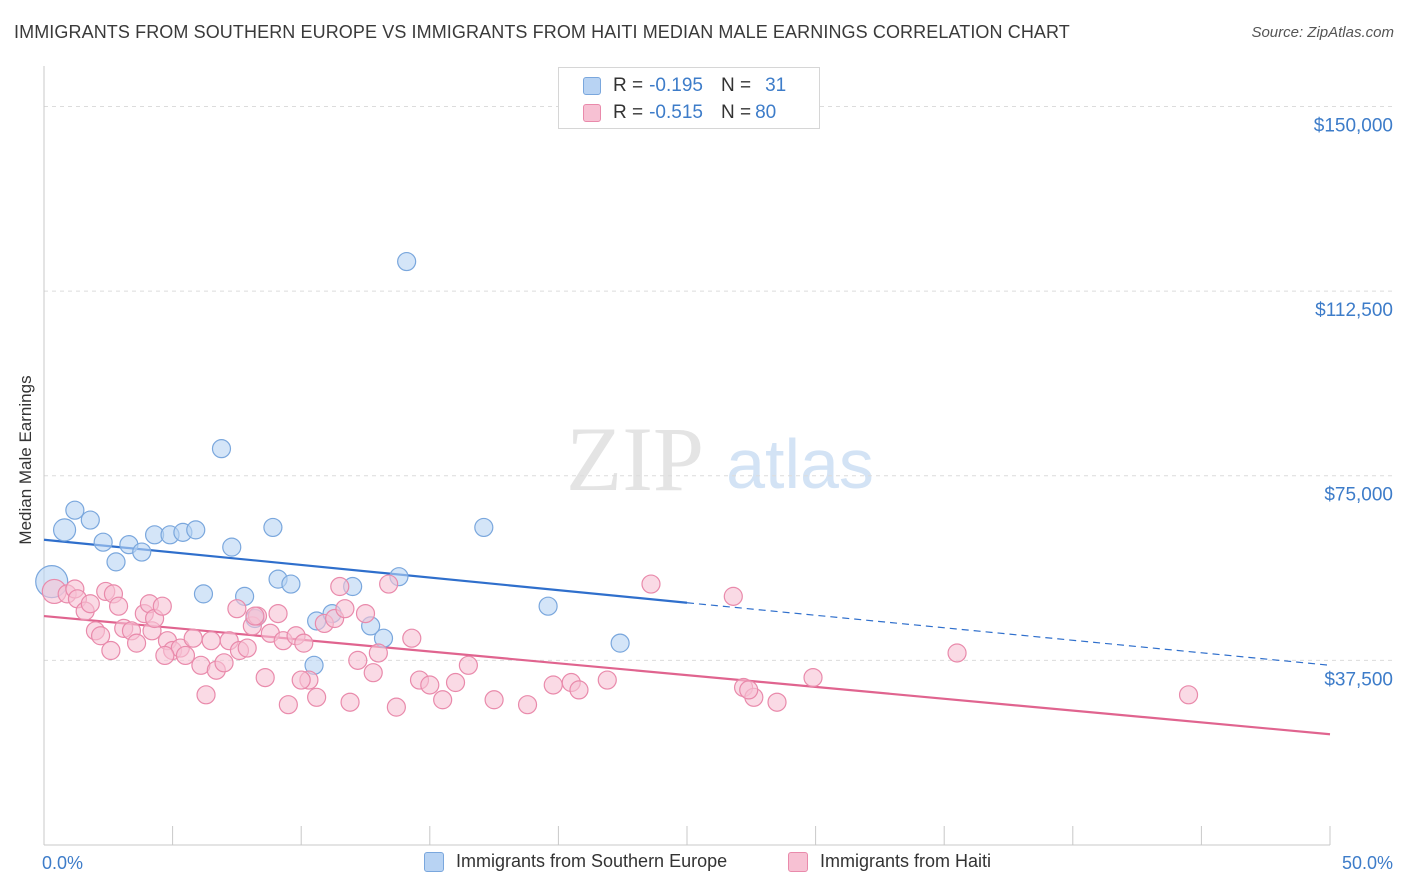 This screenshot has height=892, width=1406. Describe the element at coordinates (676, 85) in the screenshot. I see `legend-r-value: -0.195` at that location.